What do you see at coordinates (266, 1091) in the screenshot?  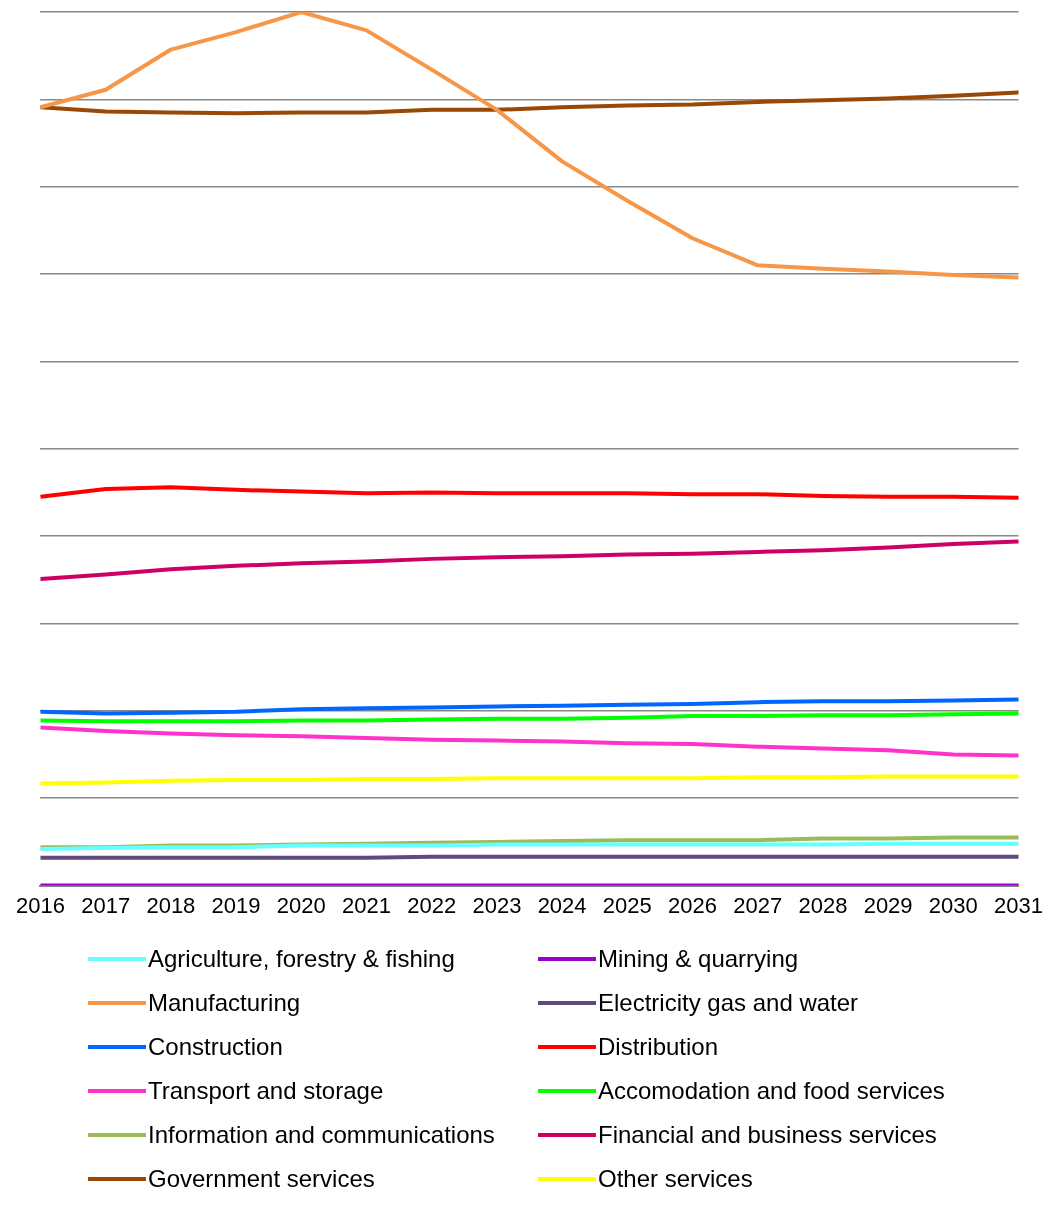 I see `legend-label: Transport and storage` at bounding box center [266, 1091].